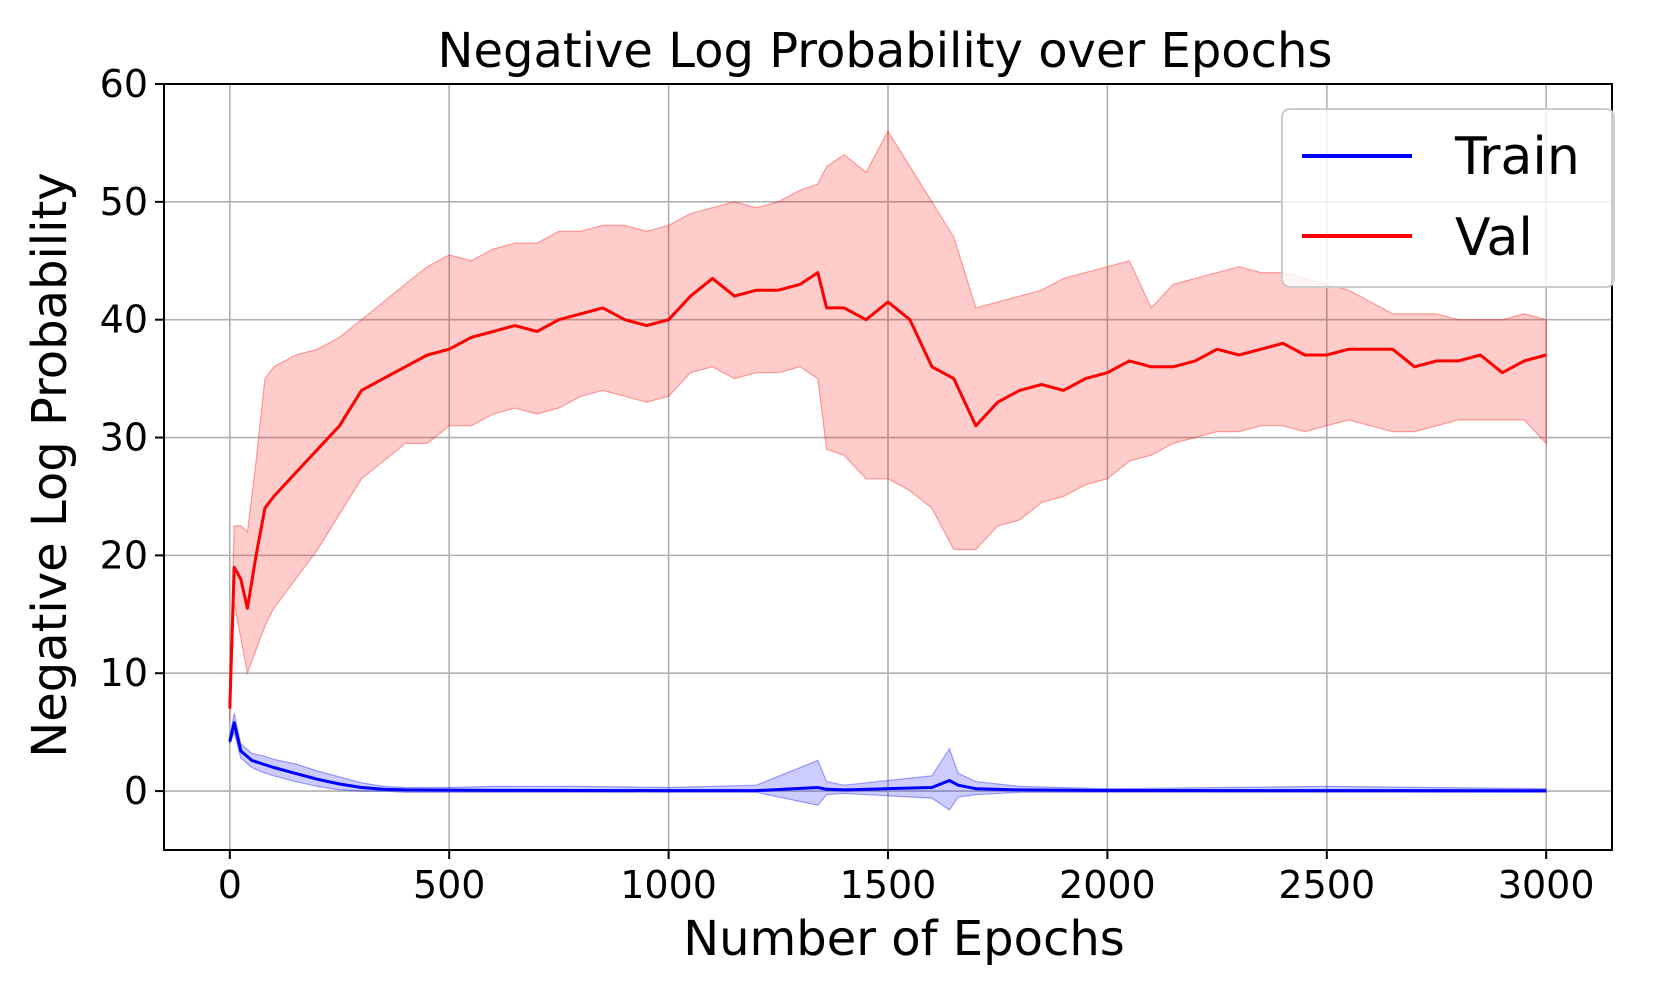 This screenshot has width=1661, height=1002. I want to click on x-axis-label: Number of Epochs, so click(904, 939).